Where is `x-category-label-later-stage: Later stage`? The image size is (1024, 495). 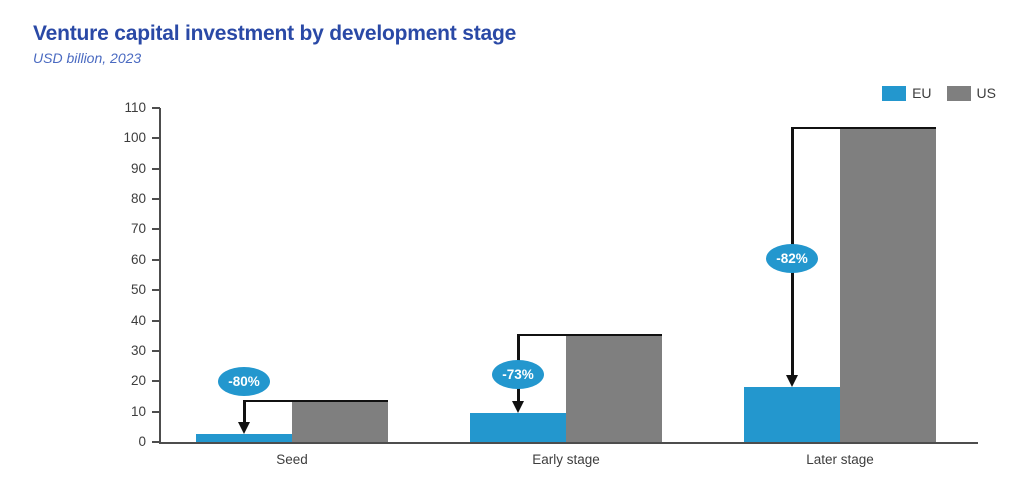 x-category-label-later-stage: Later stage is located at coordinates (840, 459).